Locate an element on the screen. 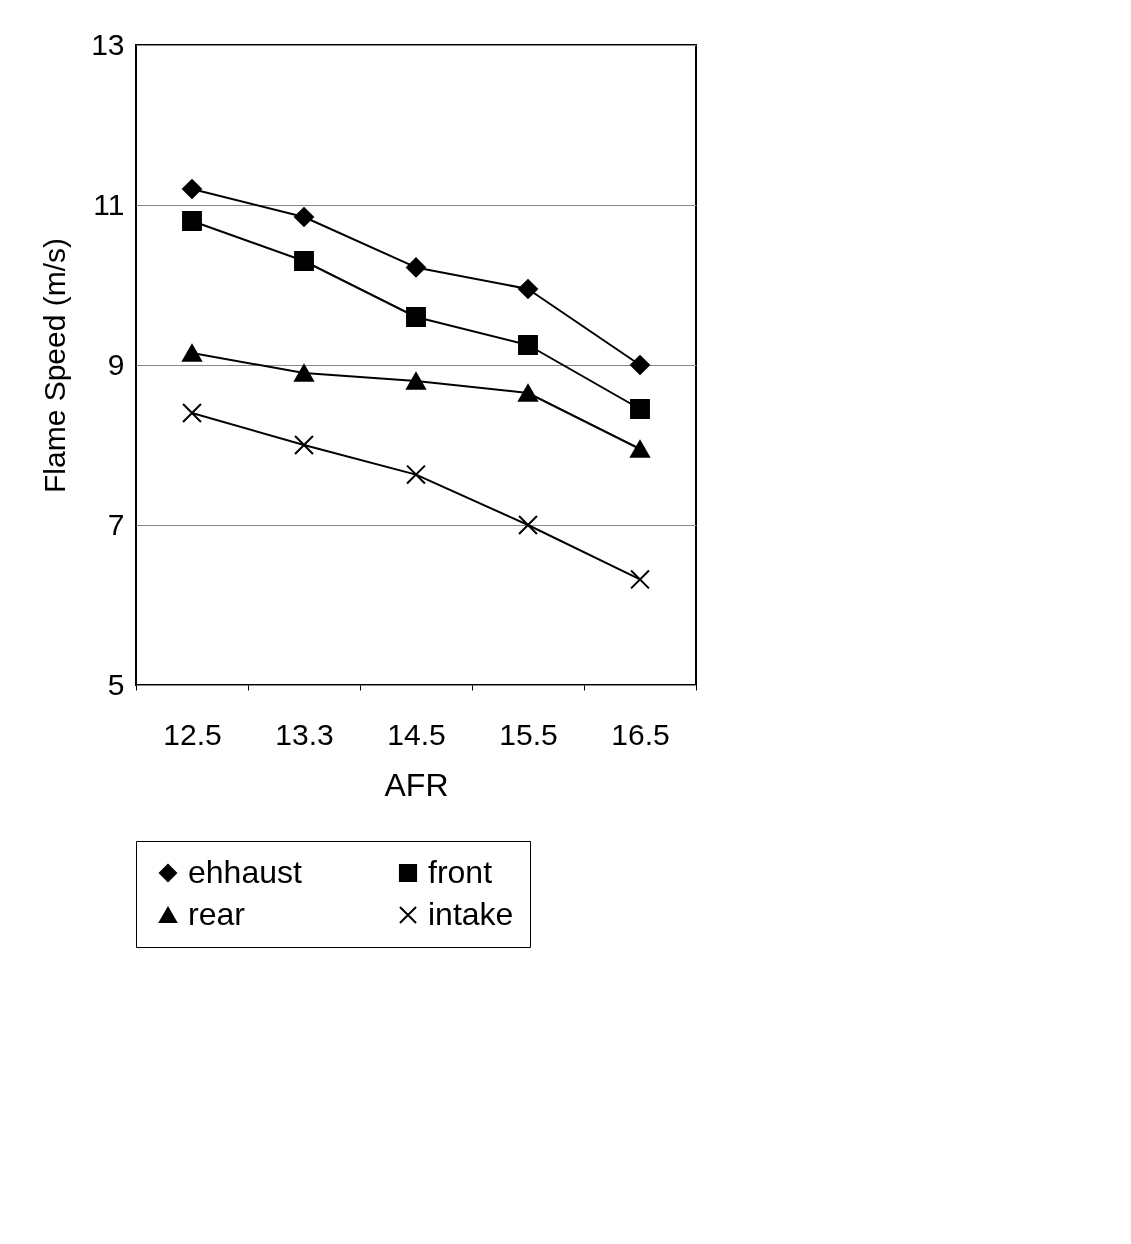 The width and height of the screenshot is (1131, 1244). x-tick-label: 16.5 is located at coordinates (640, 734).